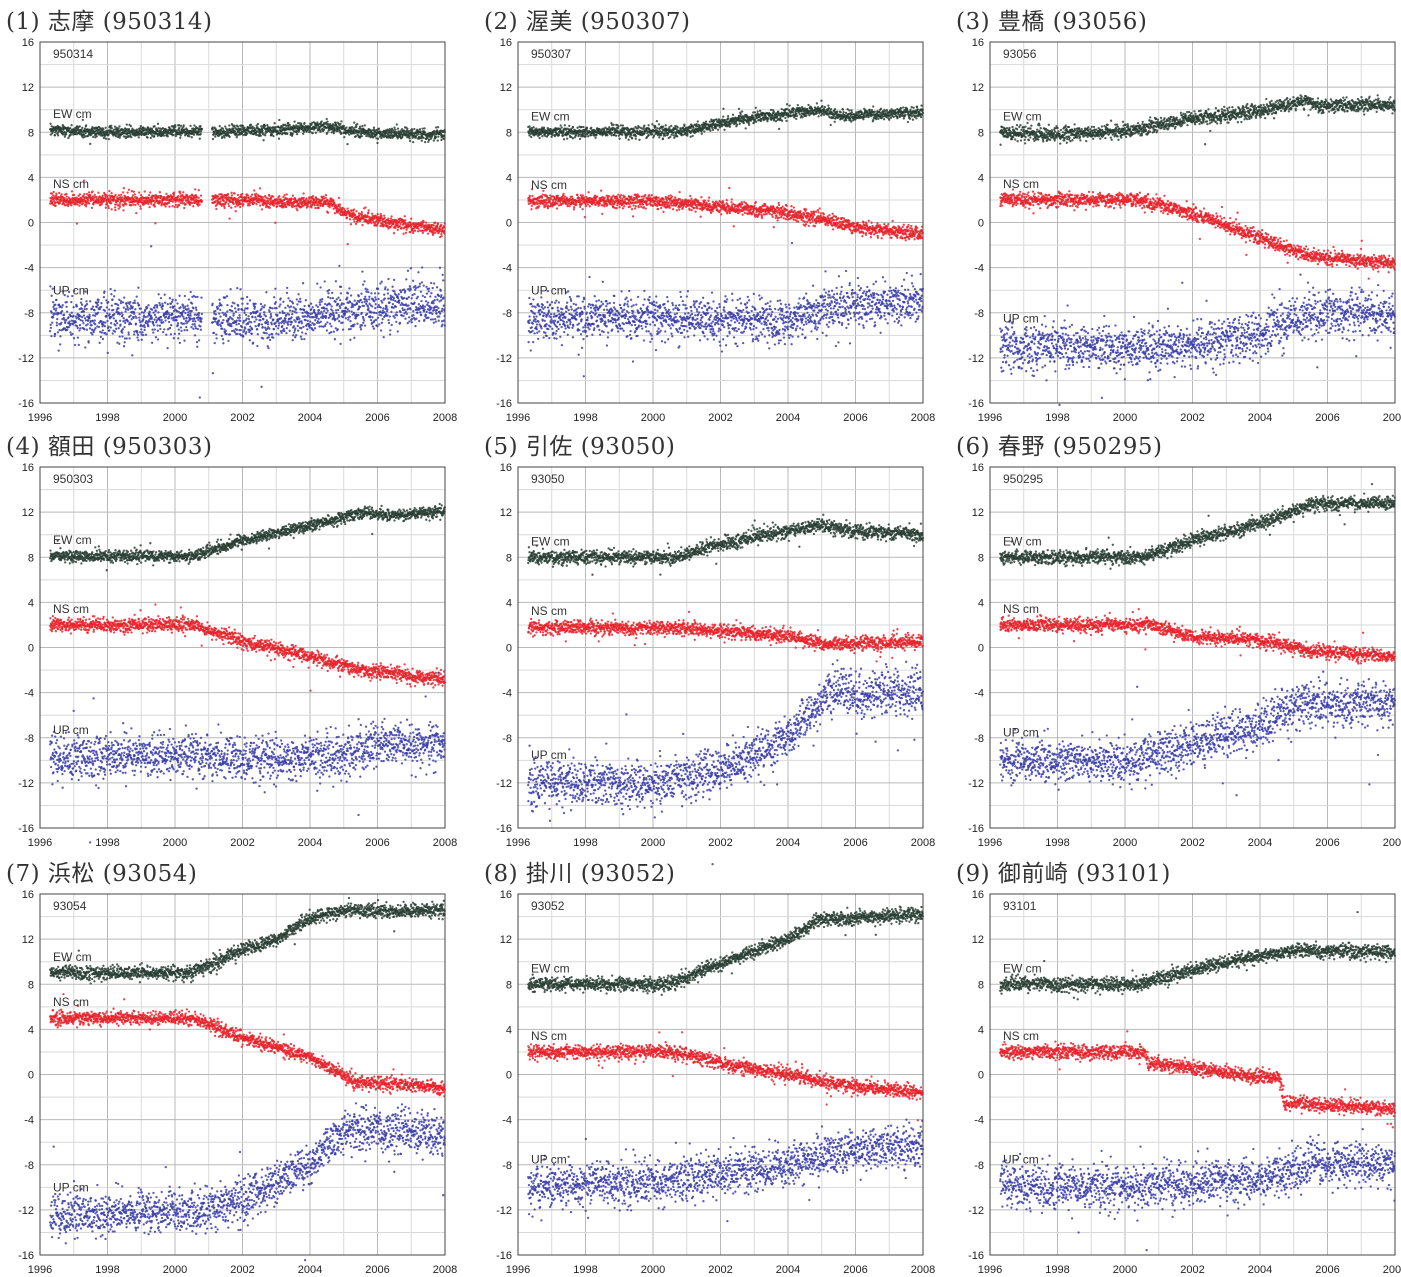  What do you see at coordinates (377, 418) in the screenshot?
I see `x-tick-label: 2006` at bounding box center [377, 418].